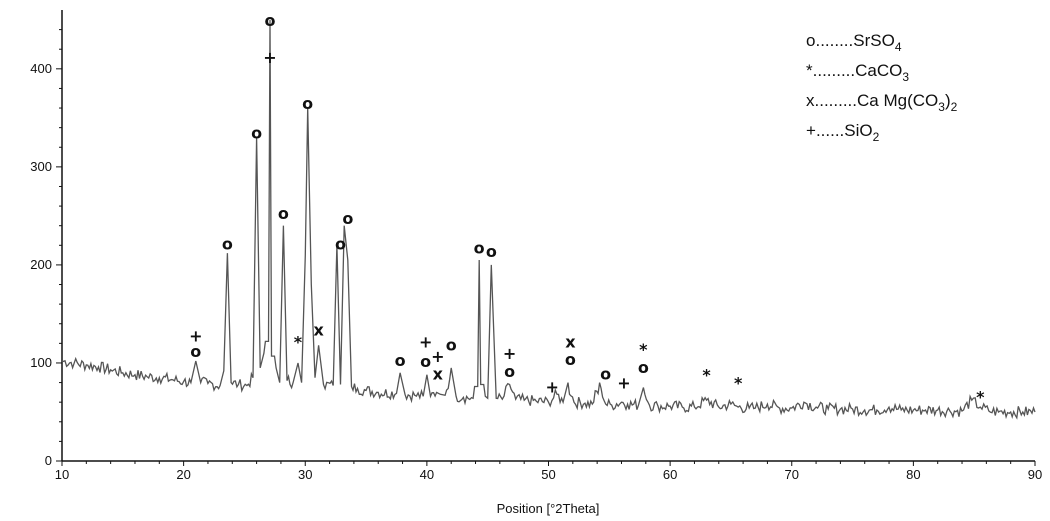 The width and height of the screenshot is (1050, 521). I want to click on y-tick-label: 100, so click(41, 362).